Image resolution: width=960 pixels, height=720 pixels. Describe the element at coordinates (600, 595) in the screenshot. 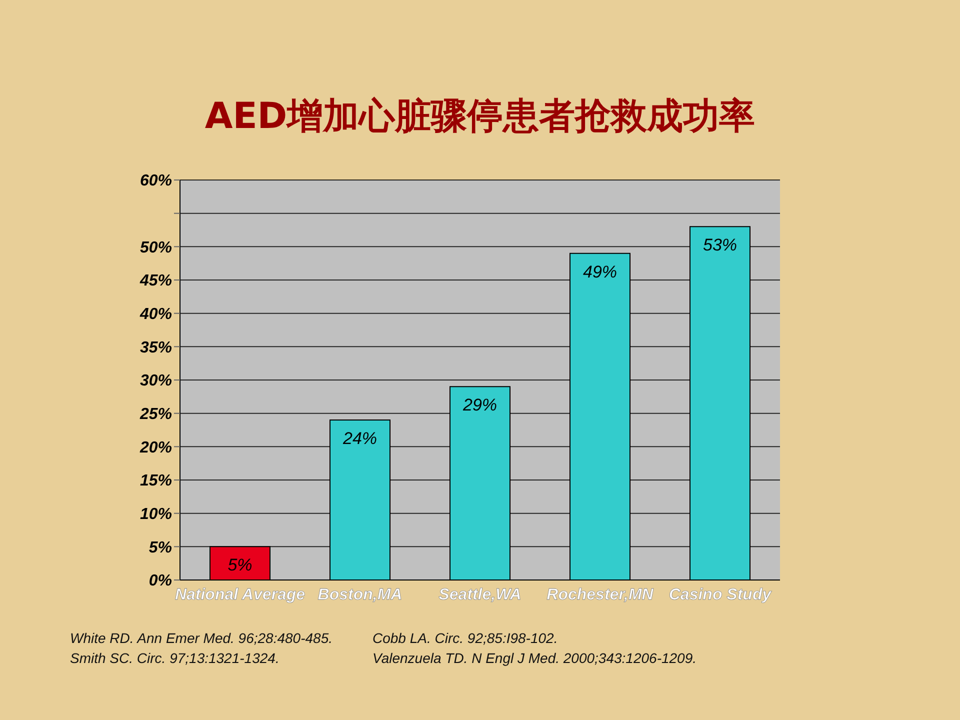

I see `x-tick-label: Rochester,MN` at that location.